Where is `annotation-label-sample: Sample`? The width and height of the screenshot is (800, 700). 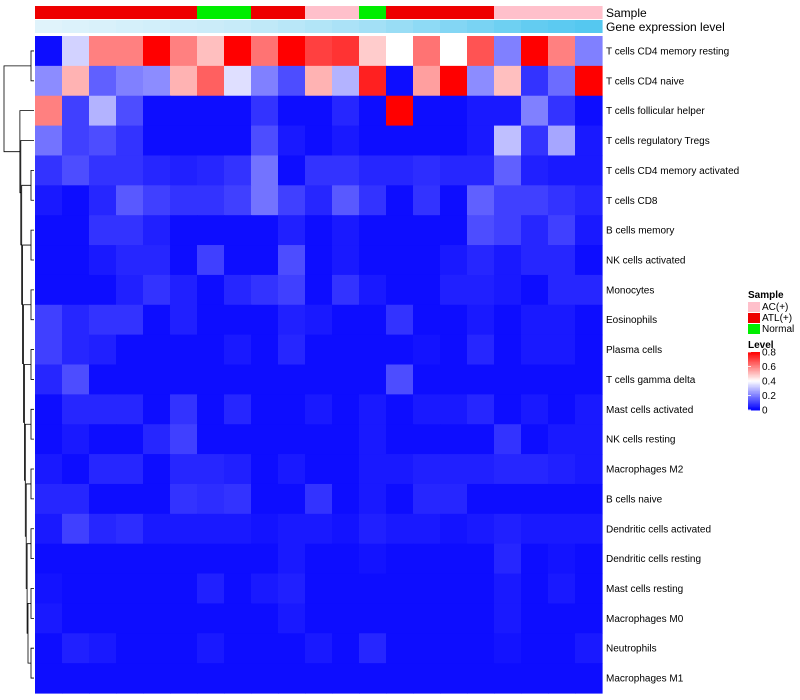
annotation-label-sample: Sample is located at coordinates (626, 13).